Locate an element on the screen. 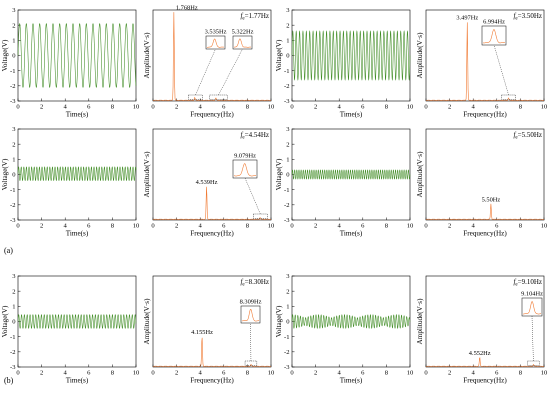 The width and height of the screenshot is (550, 402). spec-2-xtick-label: 2 is located at coordinates (449, 107).